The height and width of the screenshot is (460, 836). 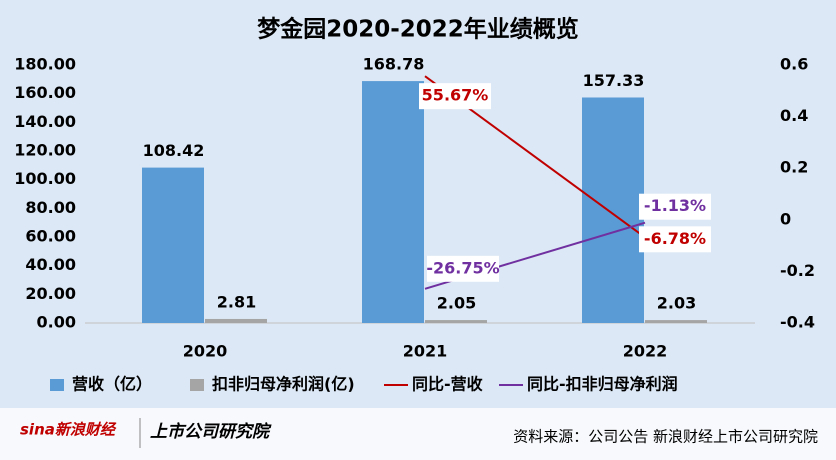 What do you see at coordinates (50, 236) in the screenshot?
I see `y-tick-label: 60.00` at bounding box center [50, 236].